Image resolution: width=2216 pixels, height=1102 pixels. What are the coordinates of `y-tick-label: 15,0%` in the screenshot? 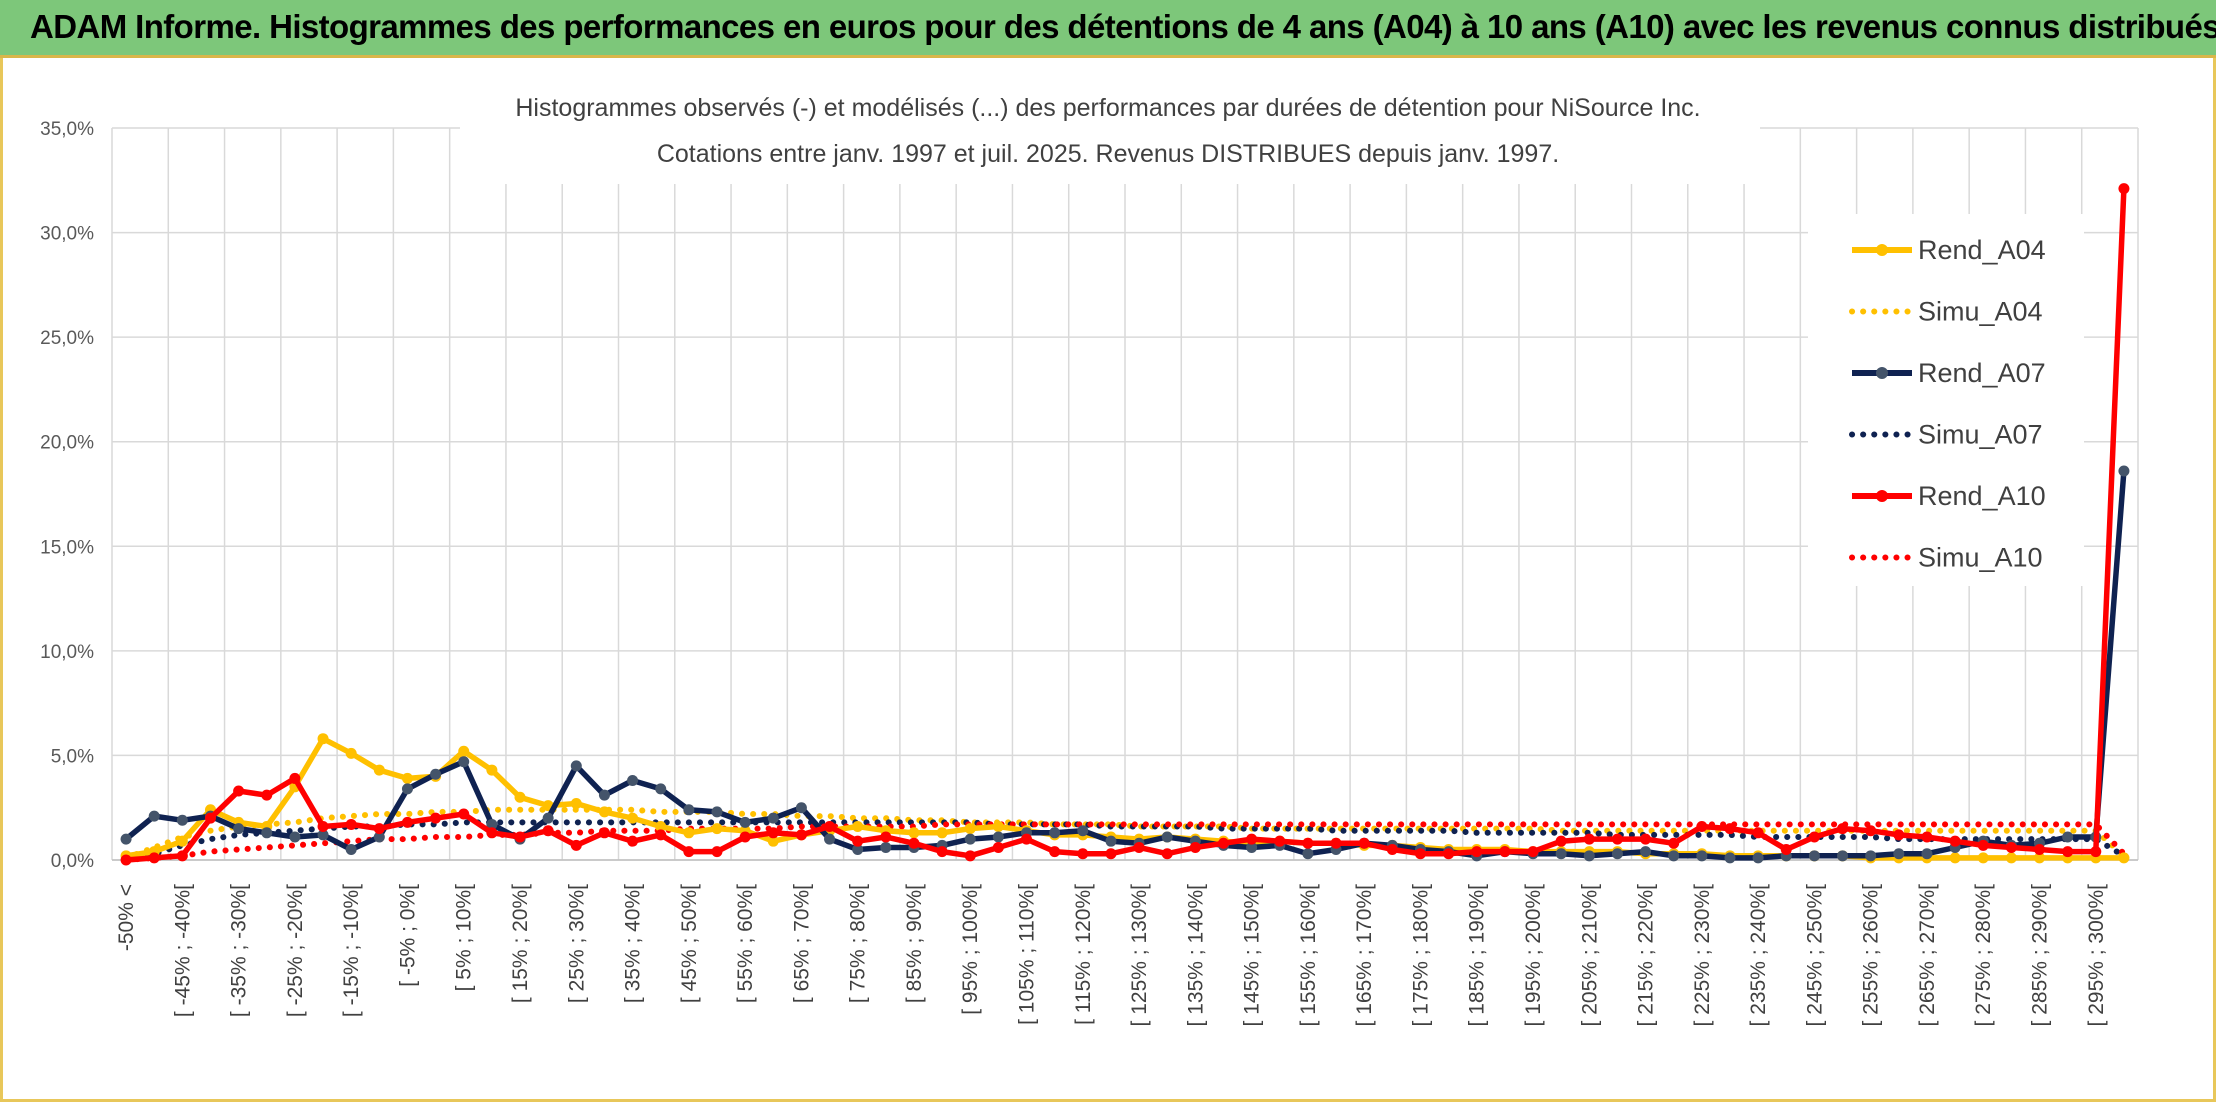 It's located at (67, 547).